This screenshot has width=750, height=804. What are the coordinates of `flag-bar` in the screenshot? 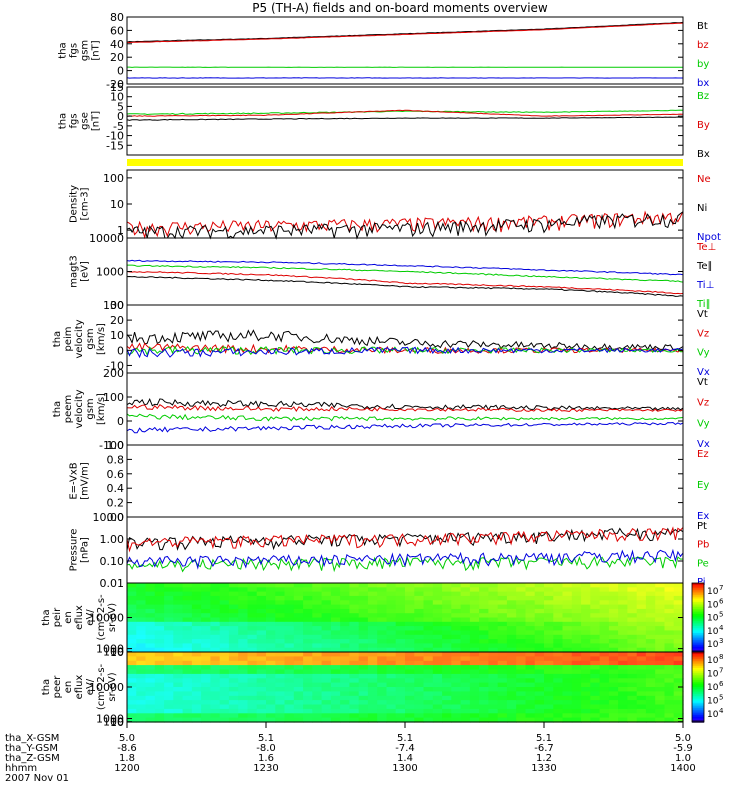 It's located at (405, 162).